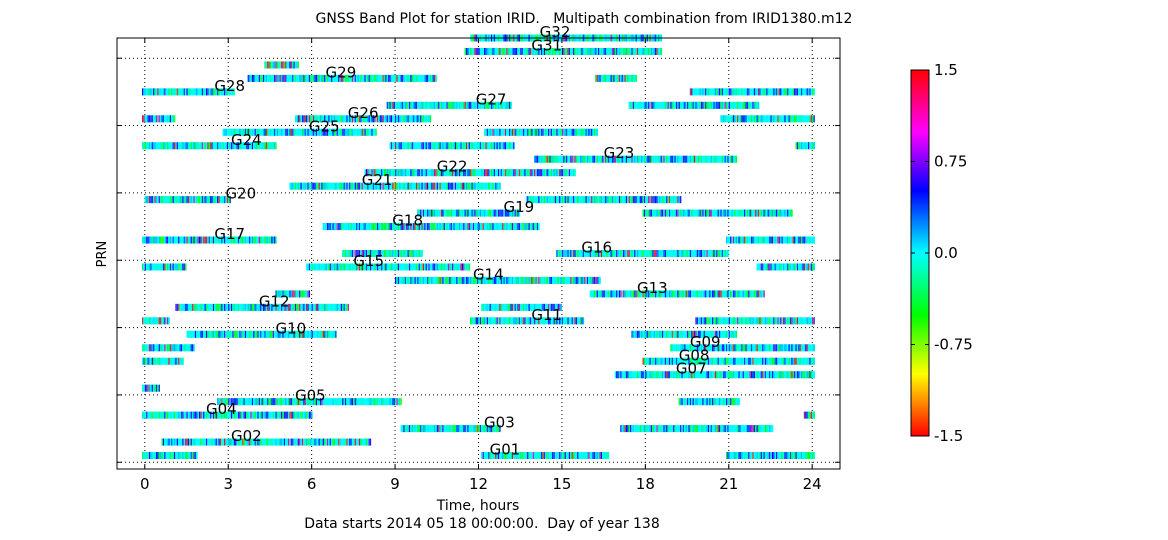 The height and width of the screenshot is (540, 1168). What do you see at coordinates (752, 92) in the screenshot?
I see `arc-G28` at bounding box center [752, 92].